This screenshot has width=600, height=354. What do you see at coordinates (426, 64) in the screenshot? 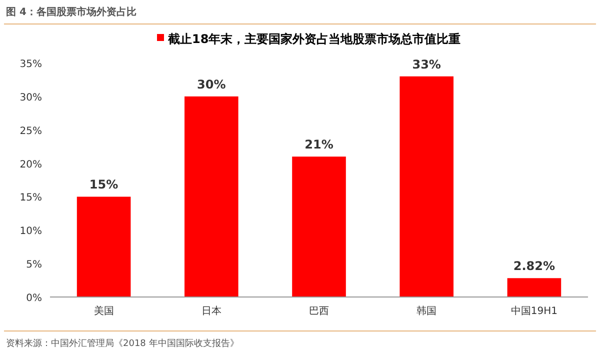
I see `data-label: 33%` at bounding box center [426, 64].